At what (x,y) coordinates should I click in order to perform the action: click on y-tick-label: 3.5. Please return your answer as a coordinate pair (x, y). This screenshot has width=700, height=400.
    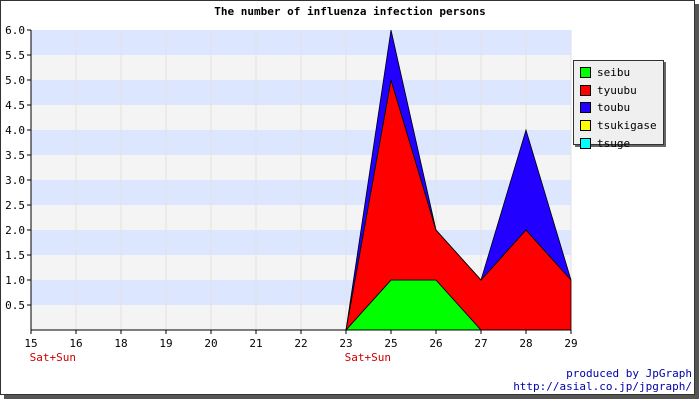
    Looking at the image, I should click on (15, 155).